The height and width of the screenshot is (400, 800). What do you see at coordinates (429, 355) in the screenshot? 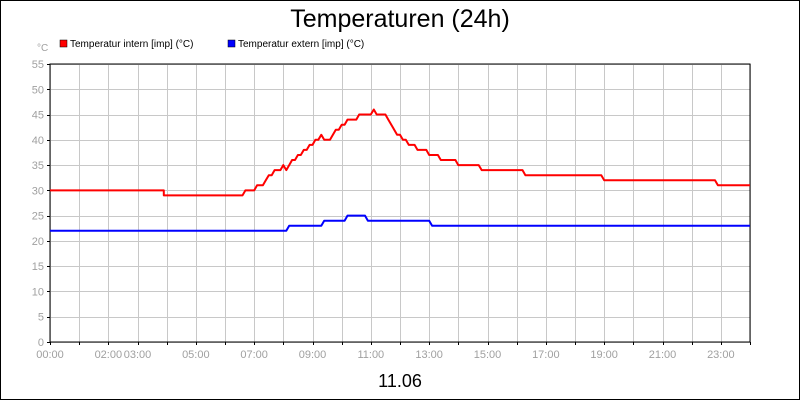
I see `x-tick-label: 13:00` at bounding box center [429, 355].